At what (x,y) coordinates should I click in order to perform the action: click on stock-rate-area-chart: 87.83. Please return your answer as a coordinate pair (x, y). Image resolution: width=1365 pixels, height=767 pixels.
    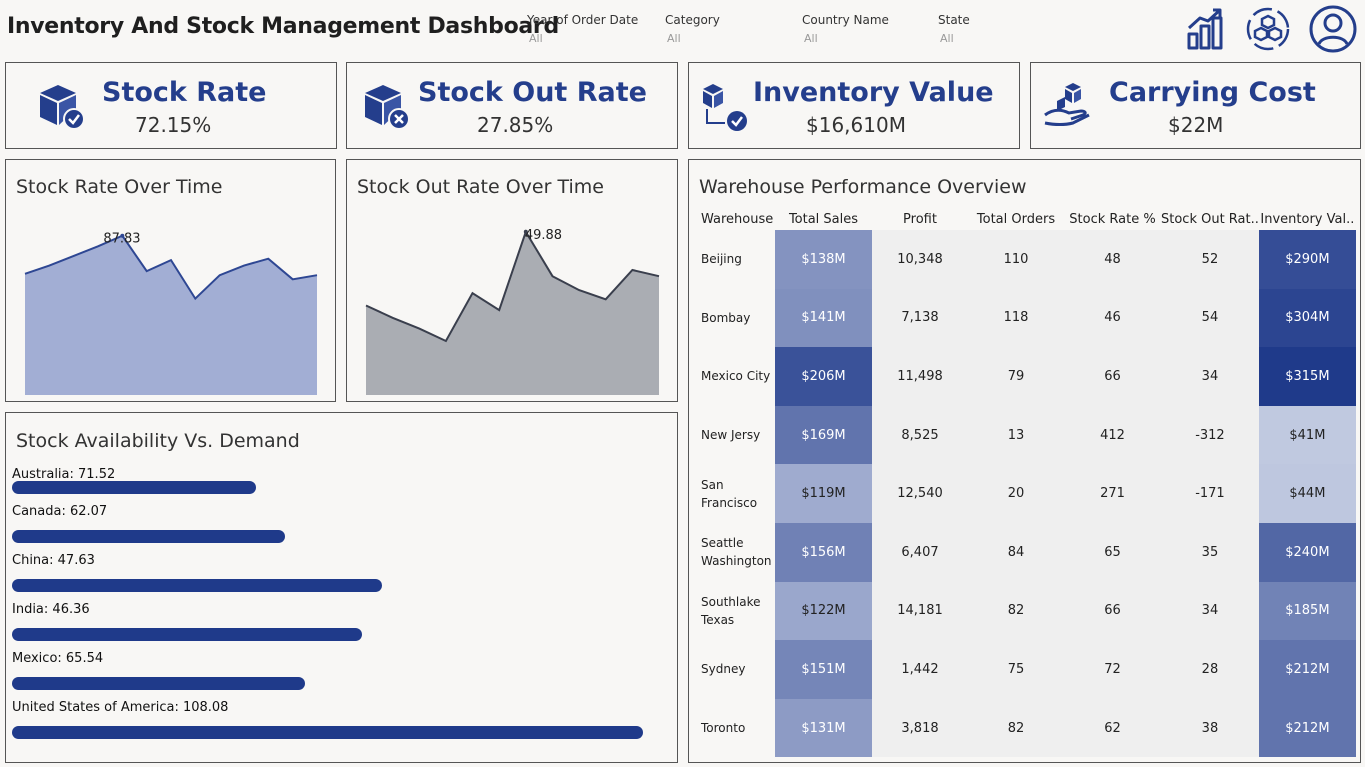
    Looking at the image, I should click on (171, 281).